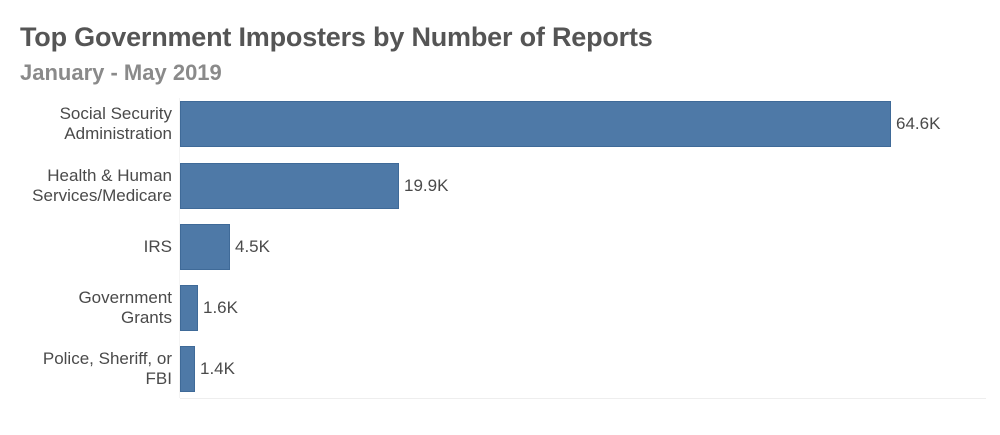  What do you see at coordinates (252, 246) in the screenshot?
I see `value-label: 4.5K` at bounding box center [252, 246].